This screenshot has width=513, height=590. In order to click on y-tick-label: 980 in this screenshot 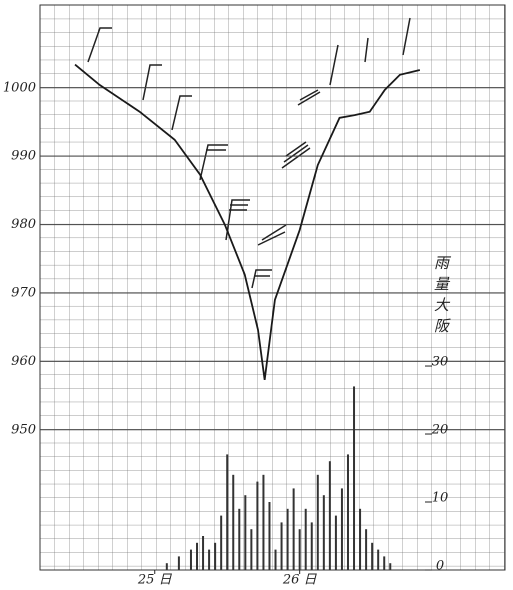, I will do `click(23, 224)`.